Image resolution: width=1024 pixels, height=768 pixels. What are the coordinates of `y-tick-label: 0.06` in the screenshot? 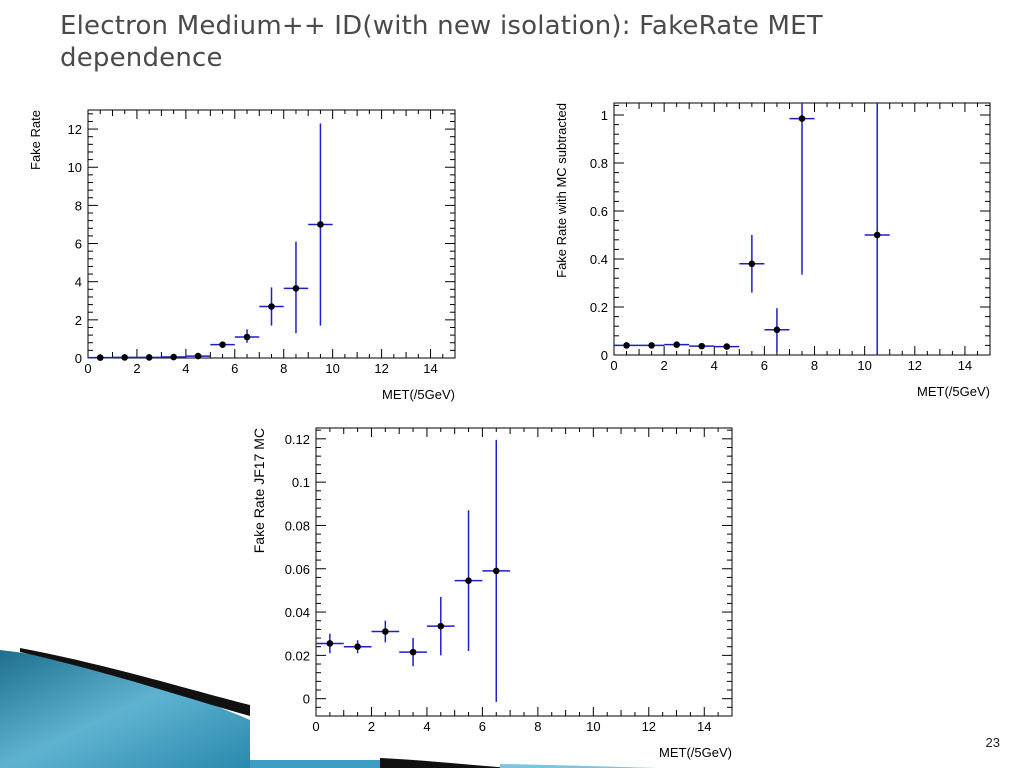 It's located at (297, 569).